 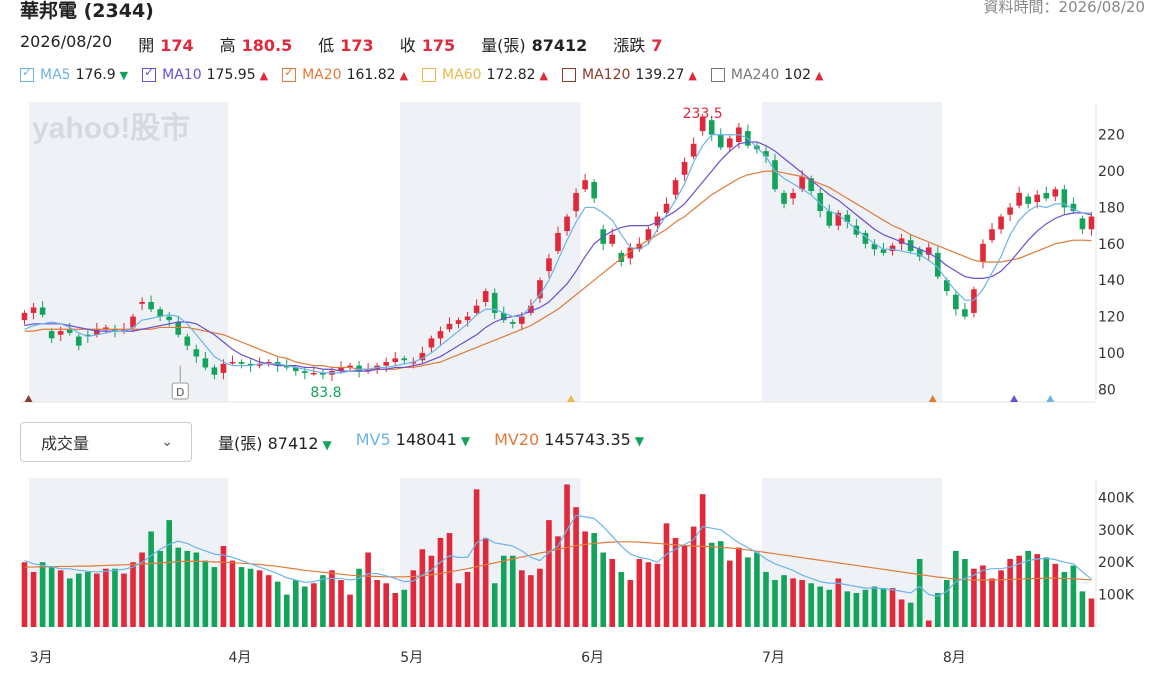 What do you see at coordinates (111, 128) in the screenshot?
I see `watermark-logo: yahoo!股市` at bounding box center [111, 128].